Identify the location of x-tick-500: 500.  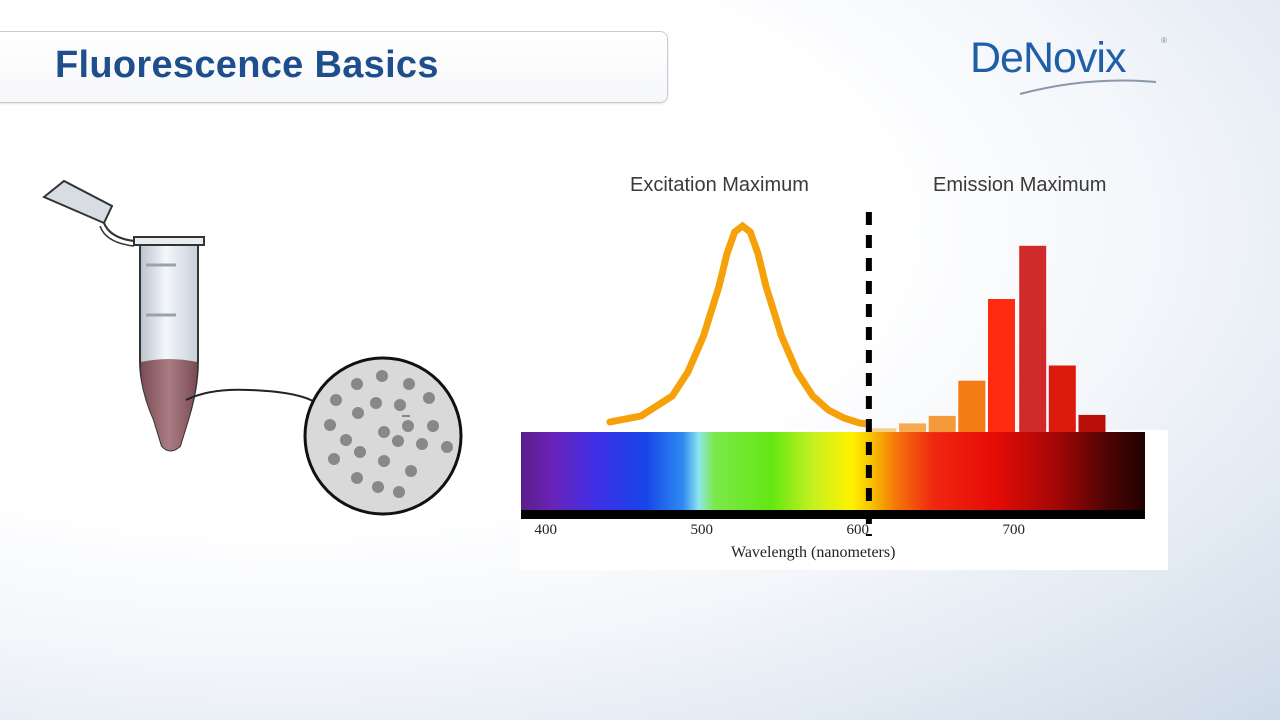
(702, 530).